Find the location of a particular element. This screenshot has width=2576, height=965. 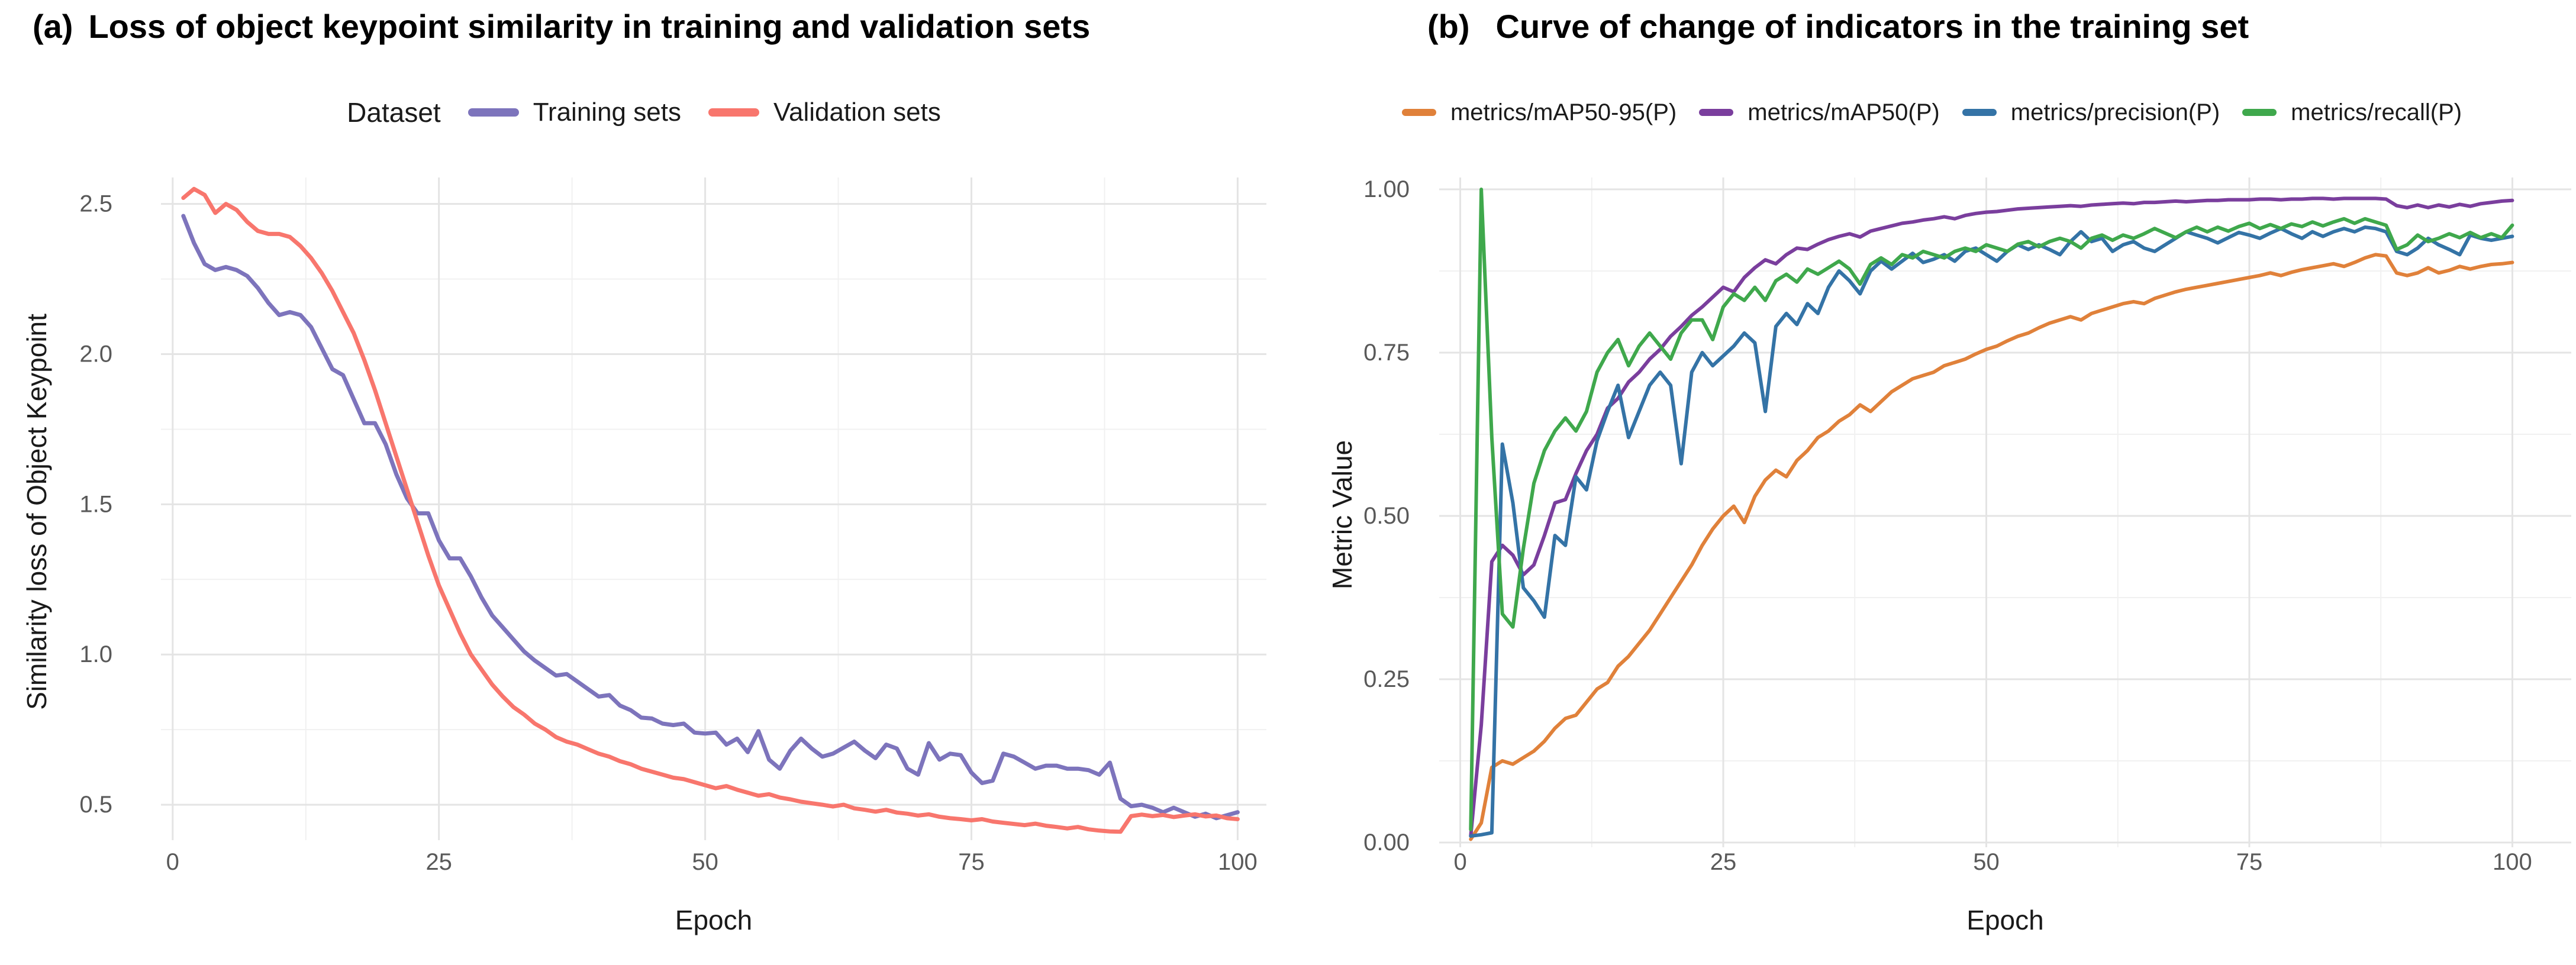

panel-a-y-axis-title: Similarity loss of Object Keypoint is located at coordinates (36, 512).